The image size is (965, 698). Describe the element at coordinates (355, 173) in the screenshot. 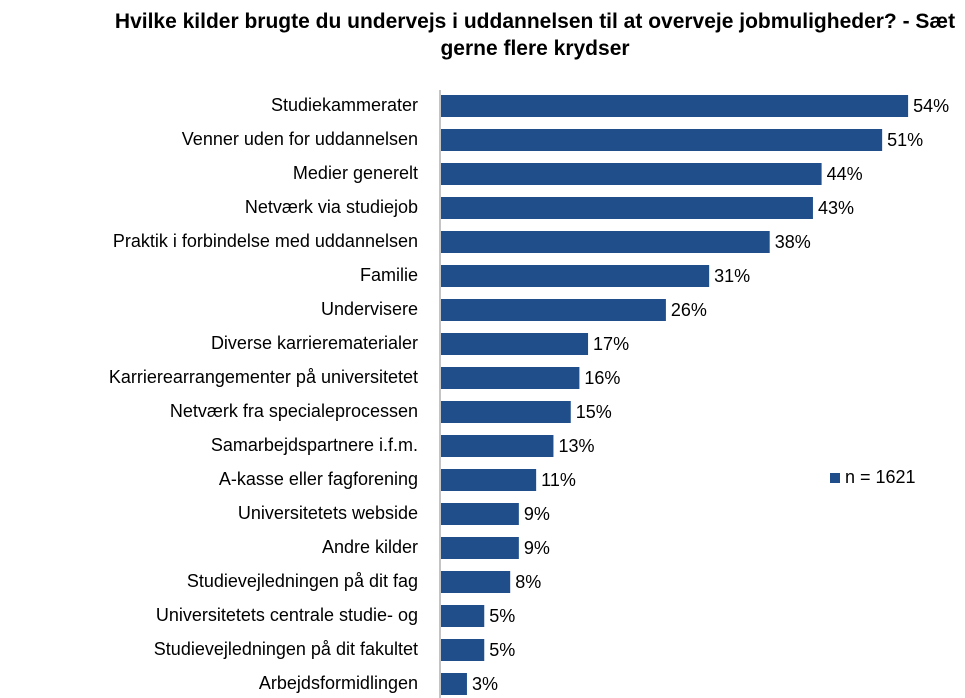

I see `category-label: Medier generelt` at that location.